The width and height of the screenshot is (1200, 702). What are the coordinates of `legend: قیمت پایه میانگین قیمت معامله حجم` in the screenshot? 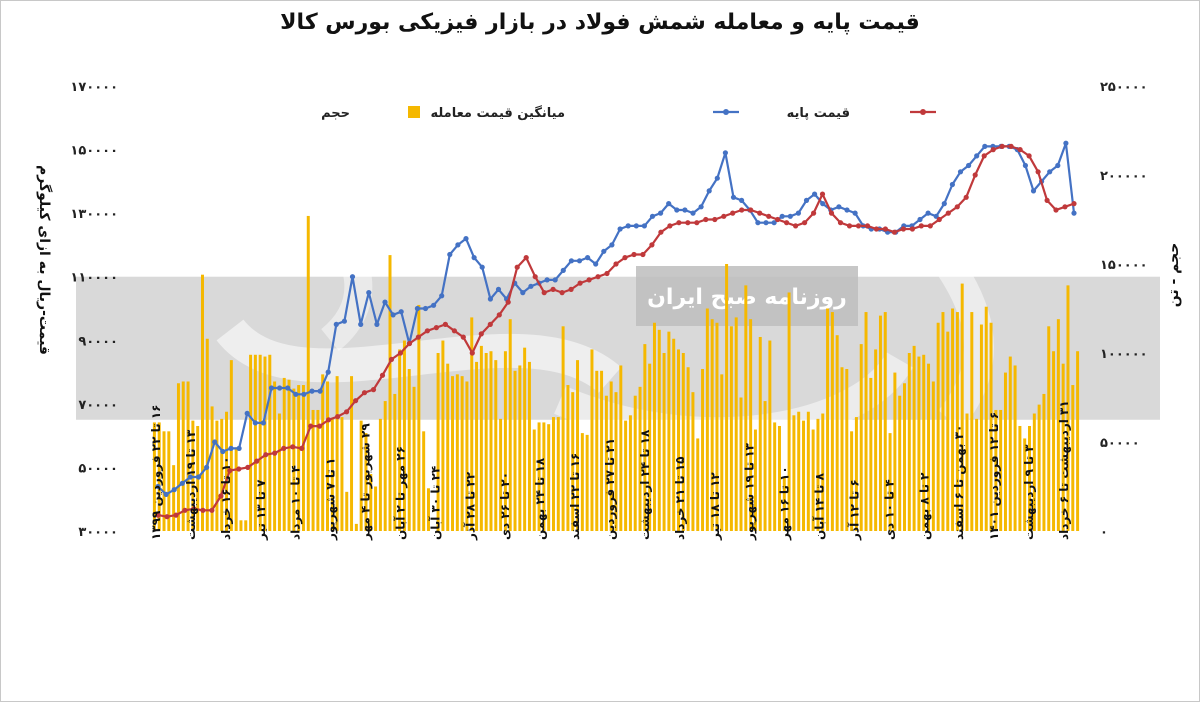 It's located at (628, 113).